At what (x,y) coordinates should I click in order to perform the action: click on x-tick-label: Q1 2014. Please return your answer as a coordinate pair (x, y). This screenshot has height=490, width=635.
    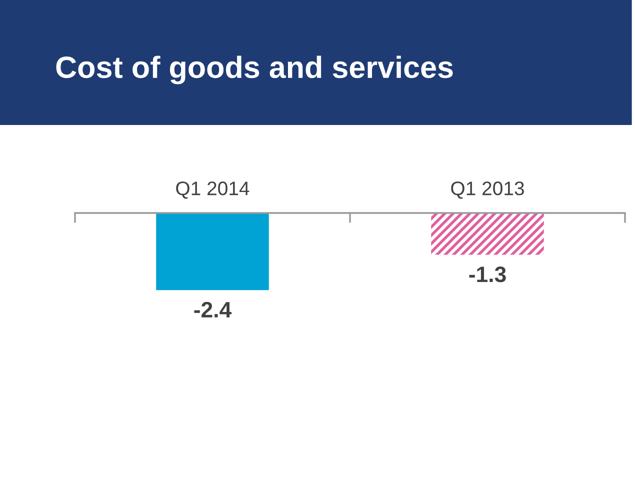
    Looking at the image, I should click on (213, 190).